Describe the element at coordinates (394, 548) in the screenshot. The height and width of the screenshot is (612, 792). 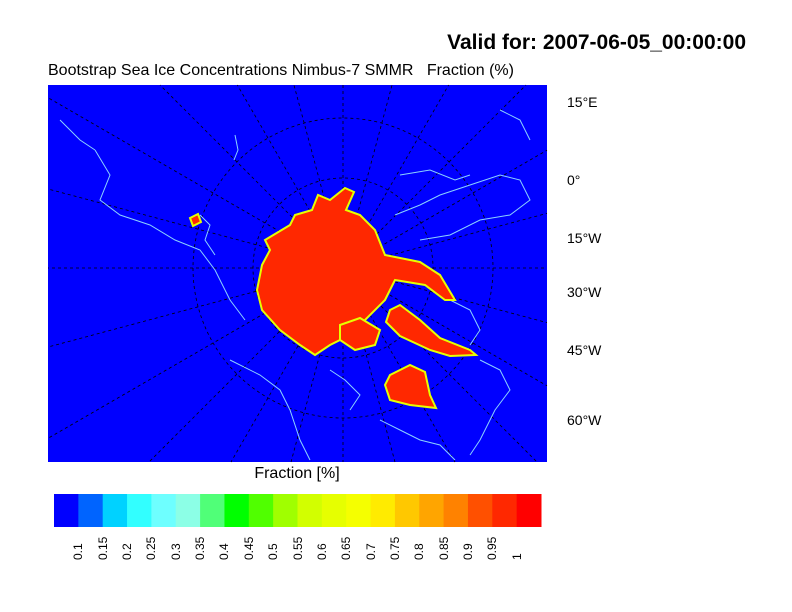
I see `colorbar-tick-label: 0.75` at that location.